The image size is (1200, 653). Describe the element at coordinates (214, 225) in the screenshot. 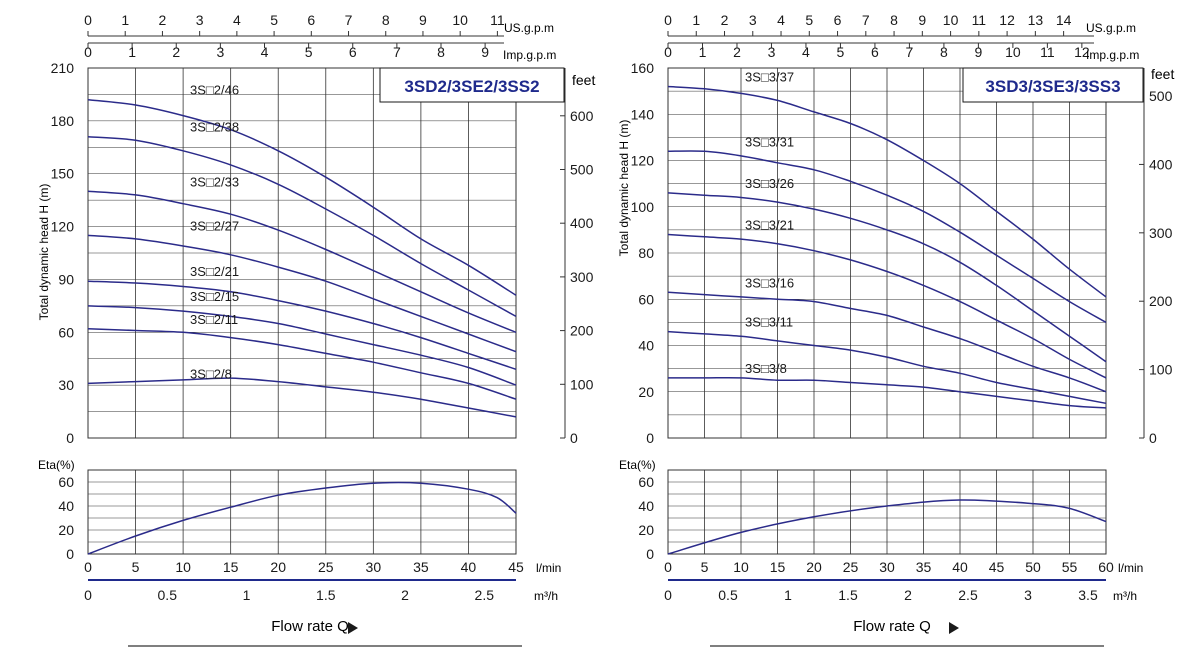

I see `curve-label: 3S□2/27` at that location.